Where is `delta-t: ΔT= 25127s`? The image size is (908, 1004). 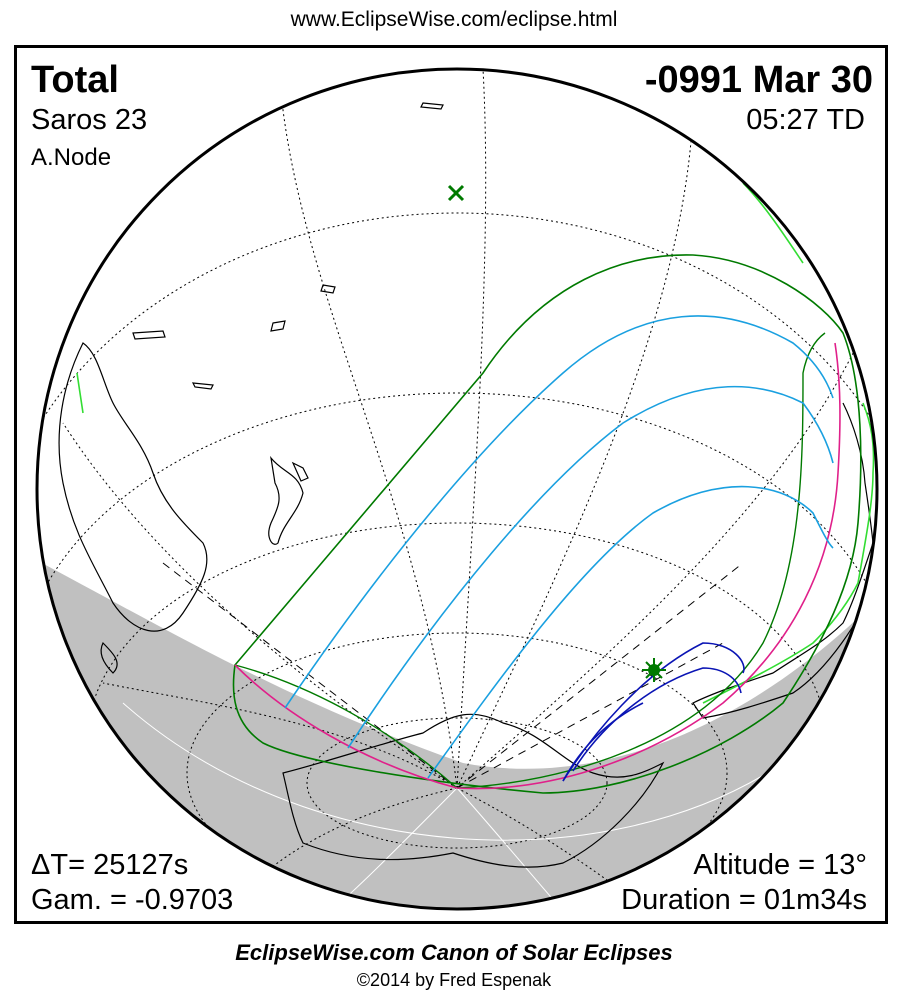 delta-t: ΔT= 25127s is located at coordinates (110, 865).